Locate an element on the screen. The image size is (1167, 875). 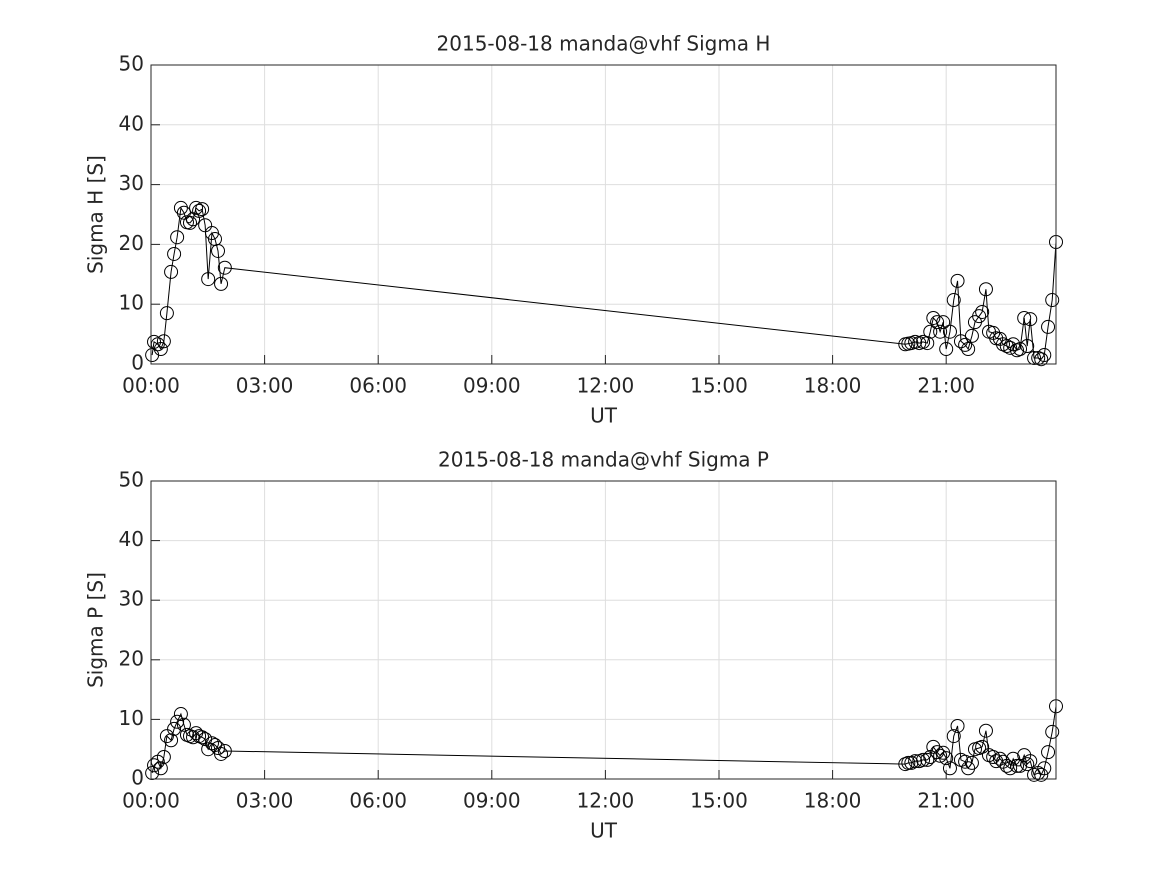
chart-title: 2015-08-18 manda@vhf Sigma H is located at coordinates (604, 44).